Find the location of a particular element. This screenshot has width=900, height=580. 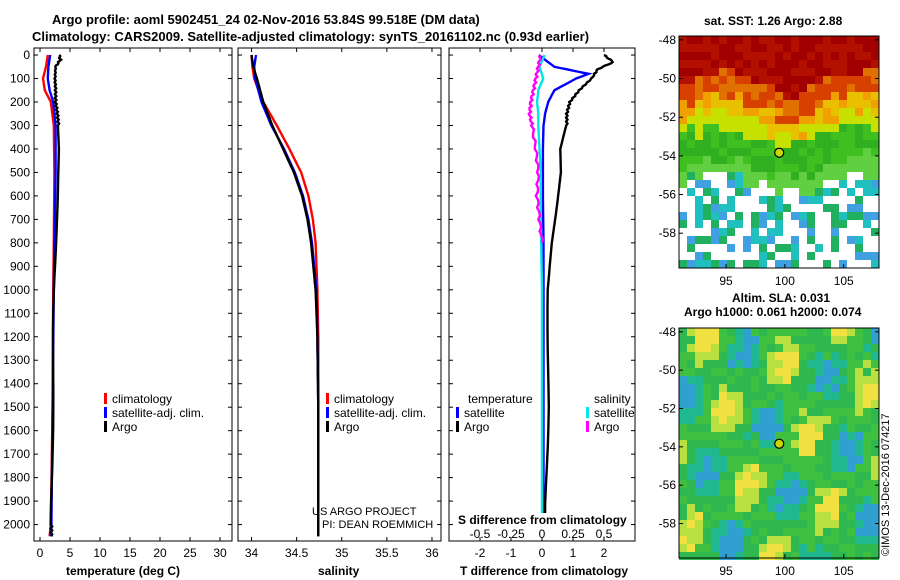

legend-label: Argo is located at coordinates (607, 427).